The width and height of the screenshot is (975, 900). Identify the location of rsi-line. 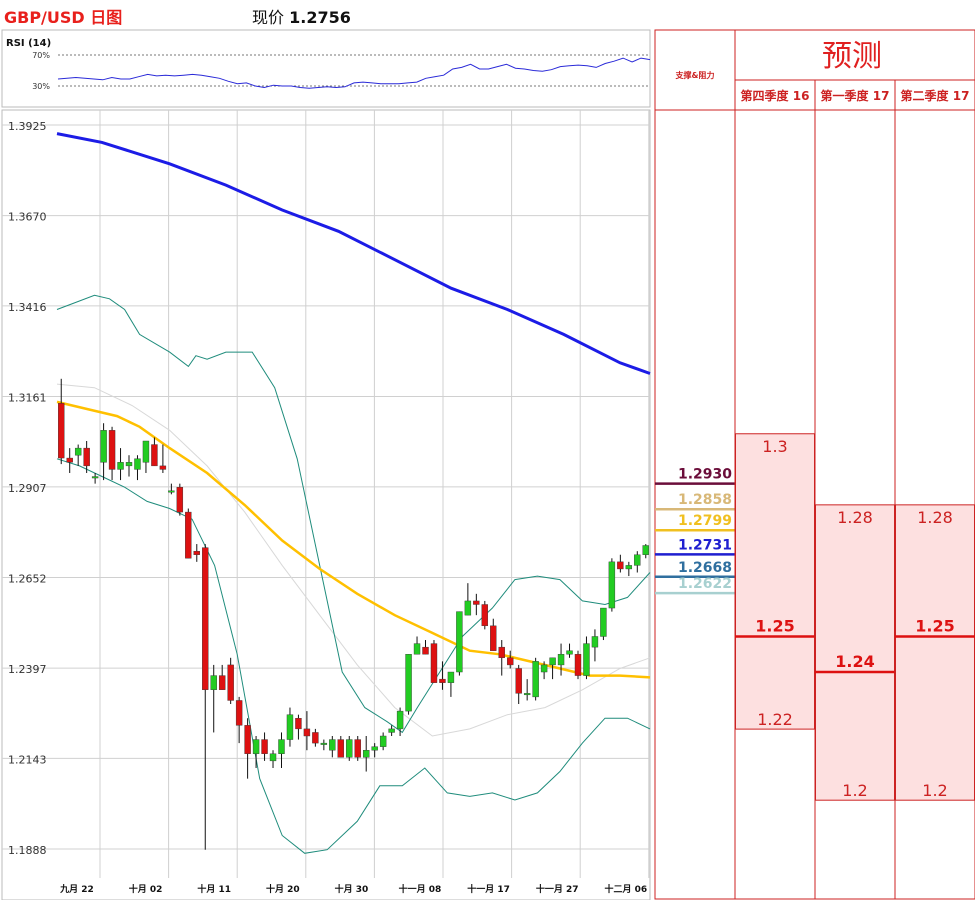
(354, 73).